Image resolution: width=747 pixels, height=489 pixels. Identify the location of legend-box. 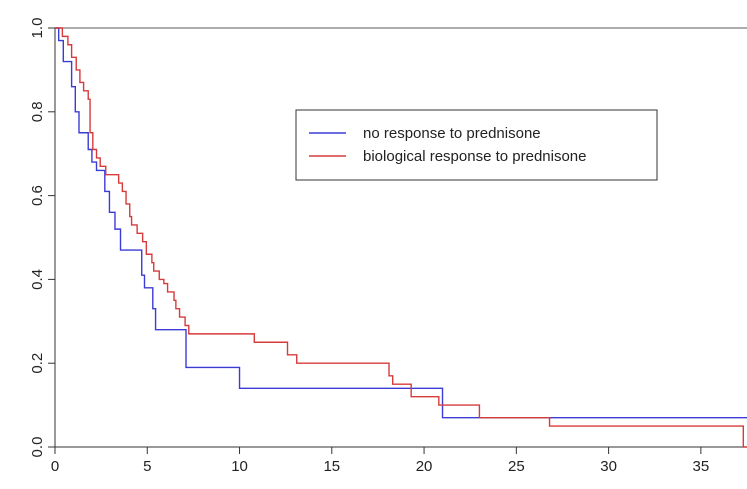
(476, 145).